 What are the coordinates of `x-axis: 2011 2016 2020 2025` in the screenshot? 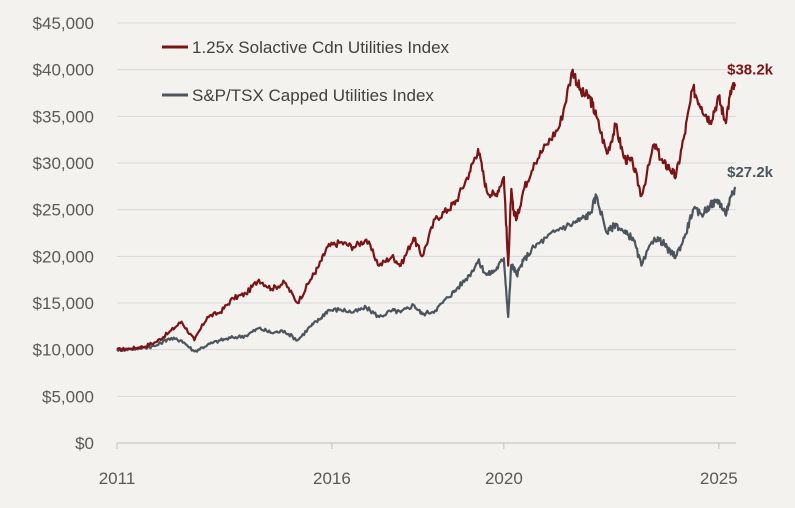 It's located at (418, 465).